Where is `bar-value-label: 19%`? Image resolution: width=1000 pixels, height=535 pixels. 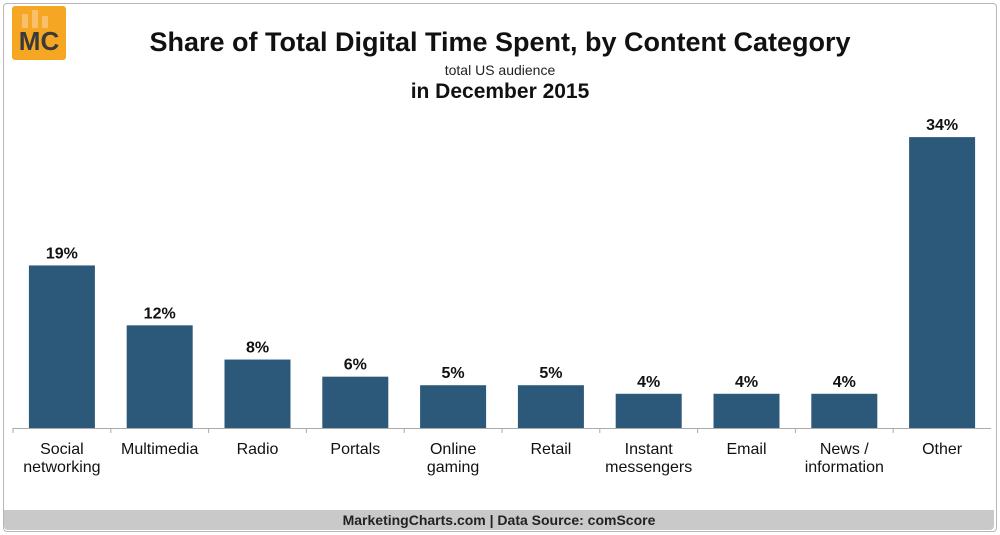
bar-value-label: 19% is located at coordinates (62, 253).